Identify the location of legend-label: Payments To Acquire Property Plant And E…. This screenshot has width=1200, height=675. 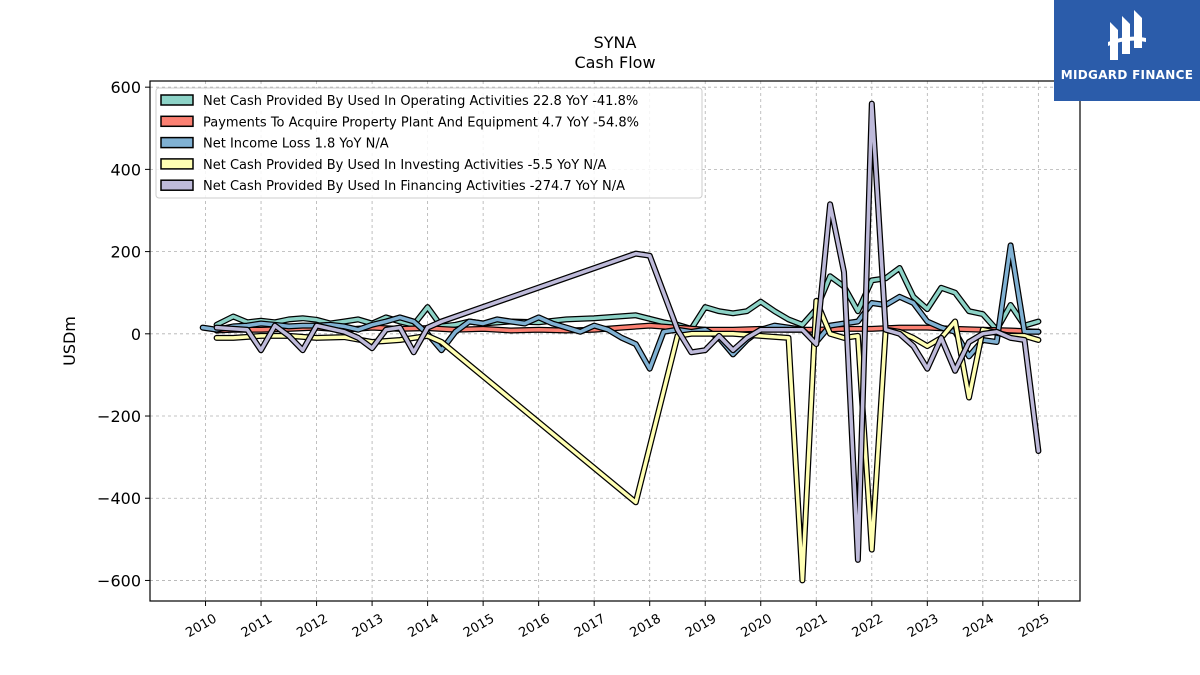
(421, 122).